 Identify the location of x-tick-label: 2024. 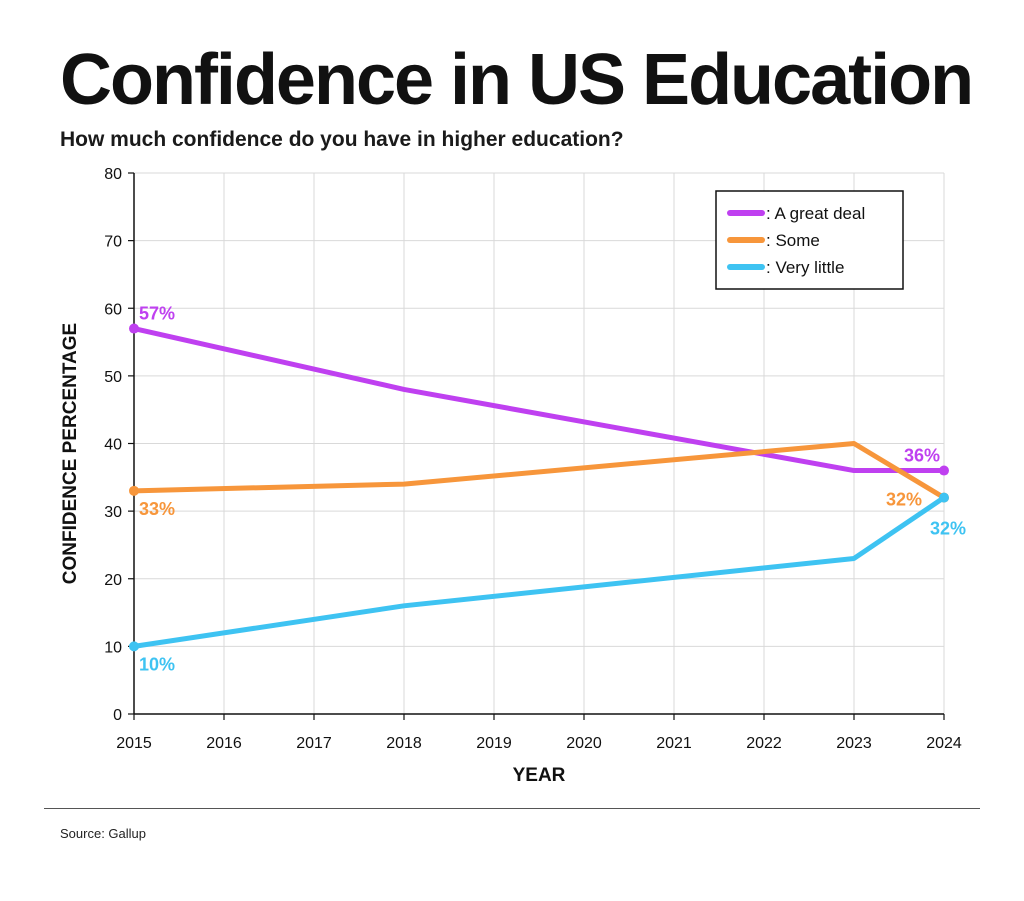
(944, 743).